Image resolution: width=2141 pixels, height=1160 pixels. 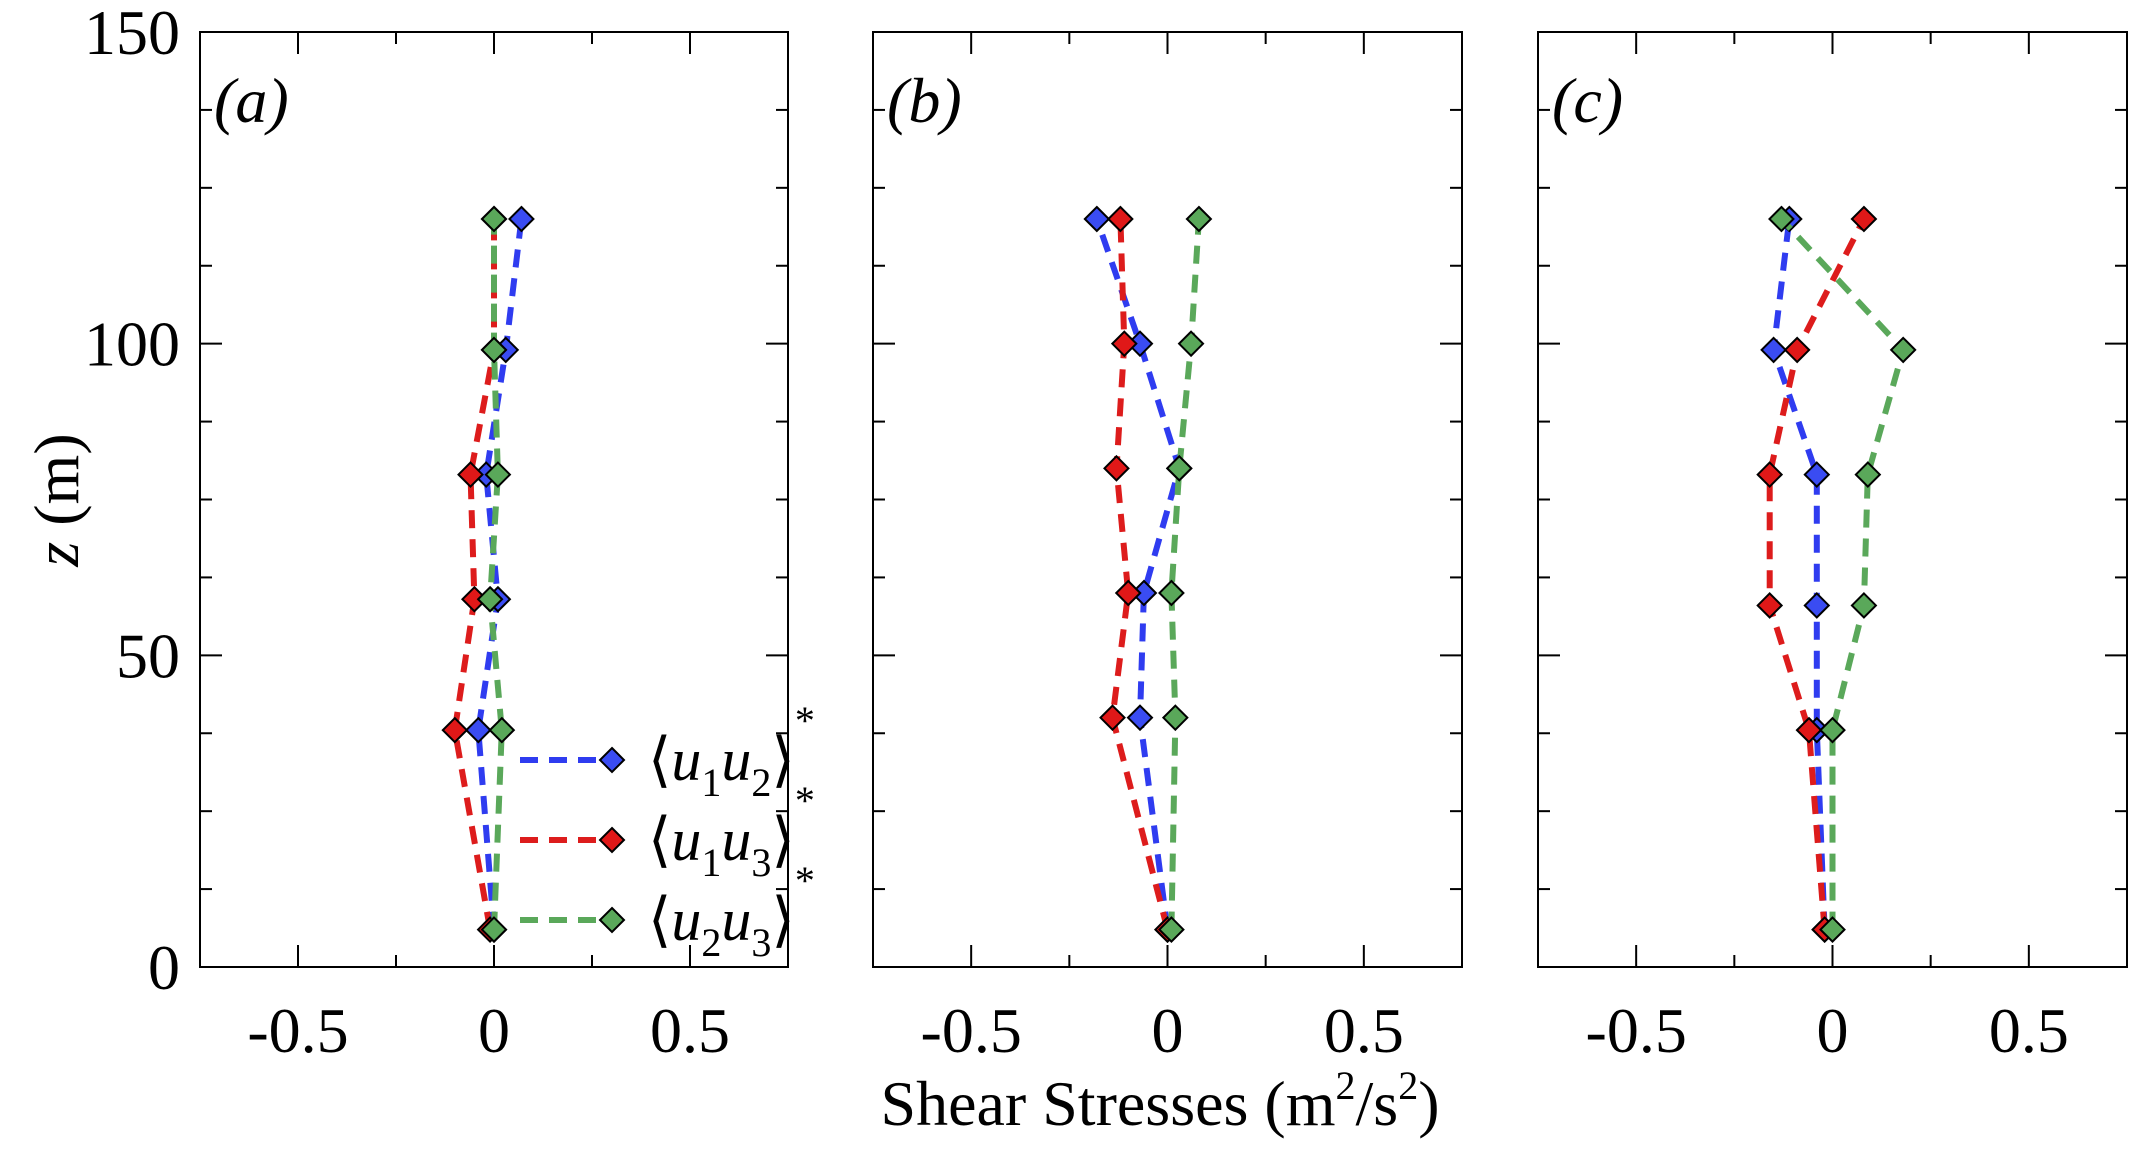 I want to click on legend-entry: ⟨u1u2⟩*, so click(x=731, y=751).